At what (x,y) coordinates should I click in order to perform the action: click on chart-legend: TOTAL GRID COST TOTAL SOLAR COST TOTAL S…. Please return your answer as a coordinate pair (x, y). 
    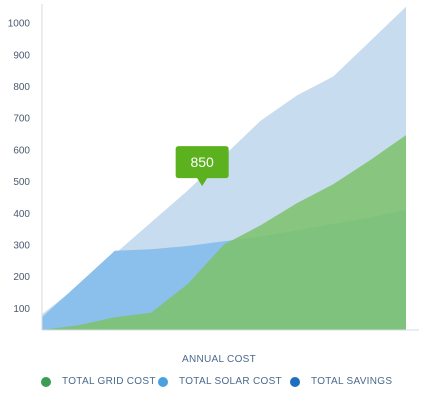
    Looking at the image, I should click on (212, 386).